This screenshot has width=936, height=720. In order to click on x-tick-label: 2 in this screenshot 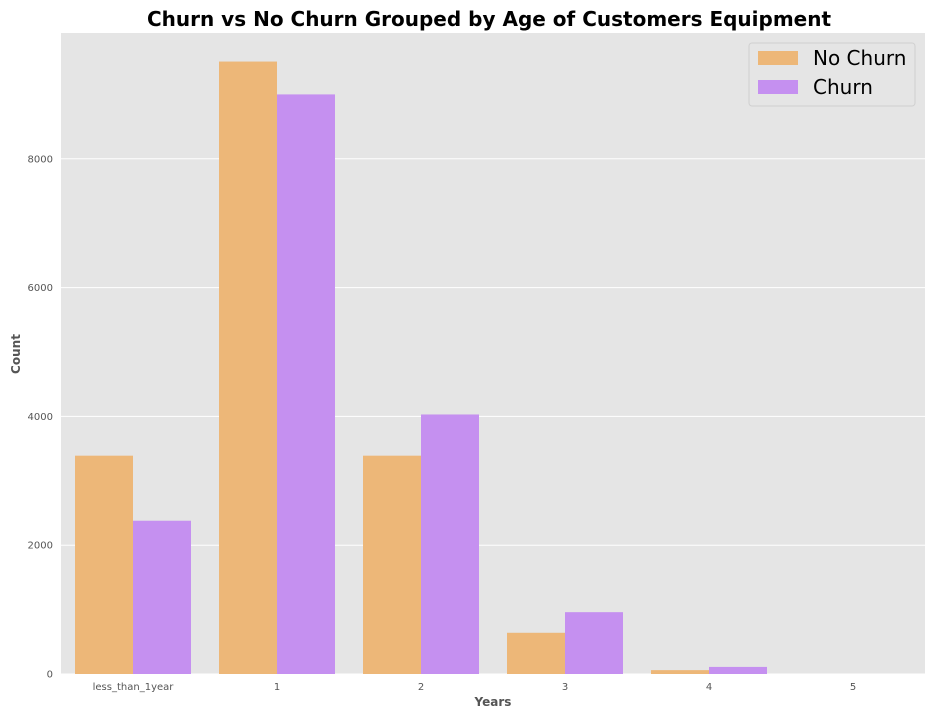, I will do `click(421, 687)`.